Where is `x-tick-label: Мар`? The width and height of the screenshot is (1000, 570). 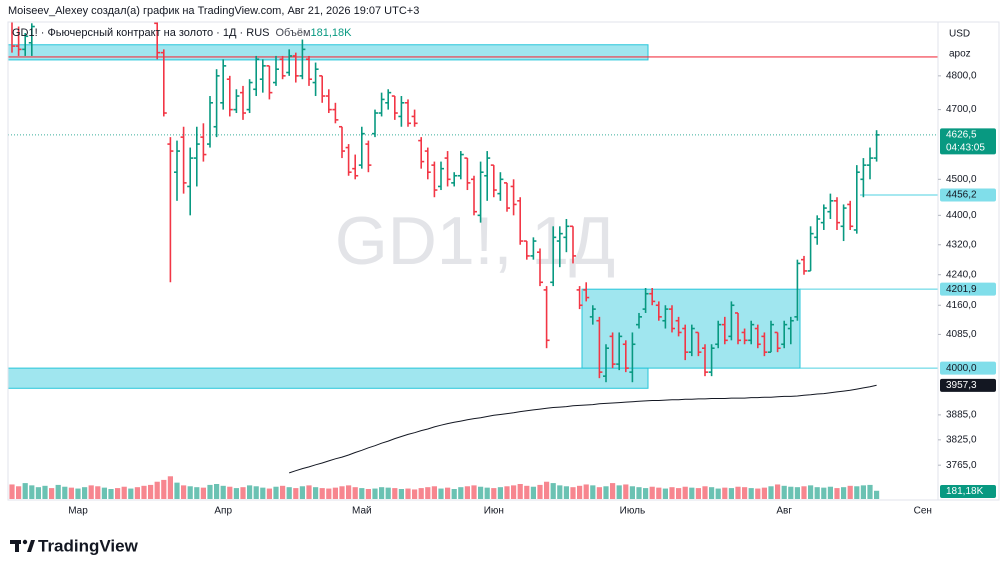
x-tick-label: Мар is located at coordinates (78, 511).